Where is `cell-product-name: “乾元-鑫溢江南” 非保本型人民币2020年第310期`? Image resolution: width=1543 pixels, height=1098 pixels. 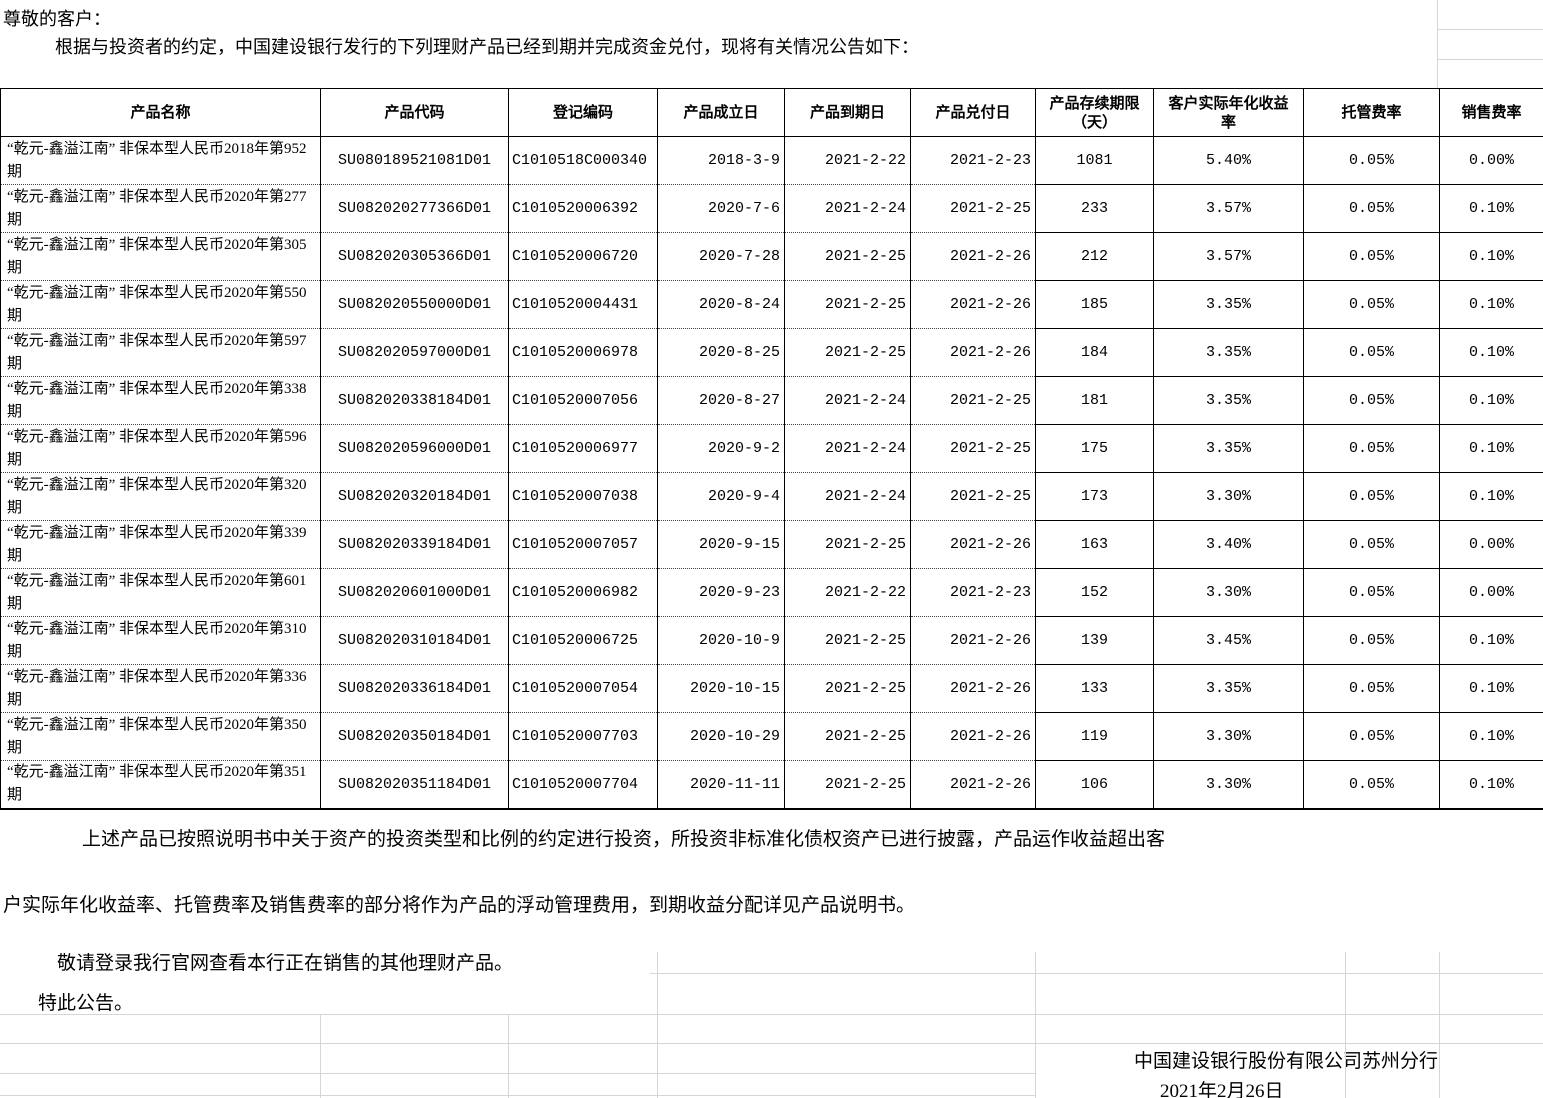
cell-product-name: “乾元-鑫溢江南” 非保本型人民币2020年第310期 is located at coordinates (160, 640).